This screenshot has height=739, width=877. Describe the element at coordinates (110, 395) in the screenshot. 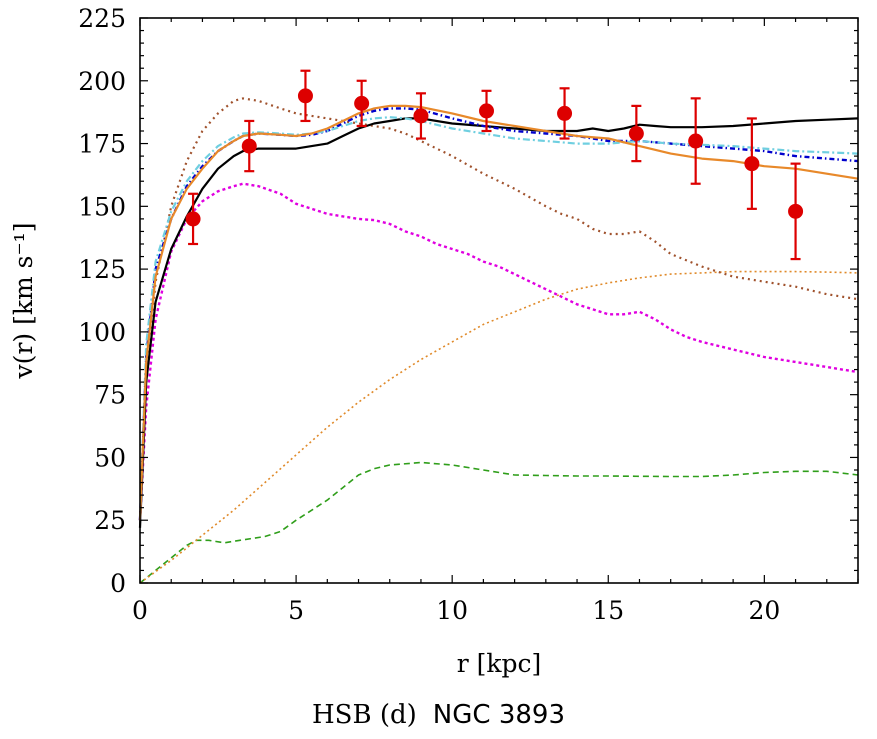

I see `y-tick-label-3: 75` at that location.